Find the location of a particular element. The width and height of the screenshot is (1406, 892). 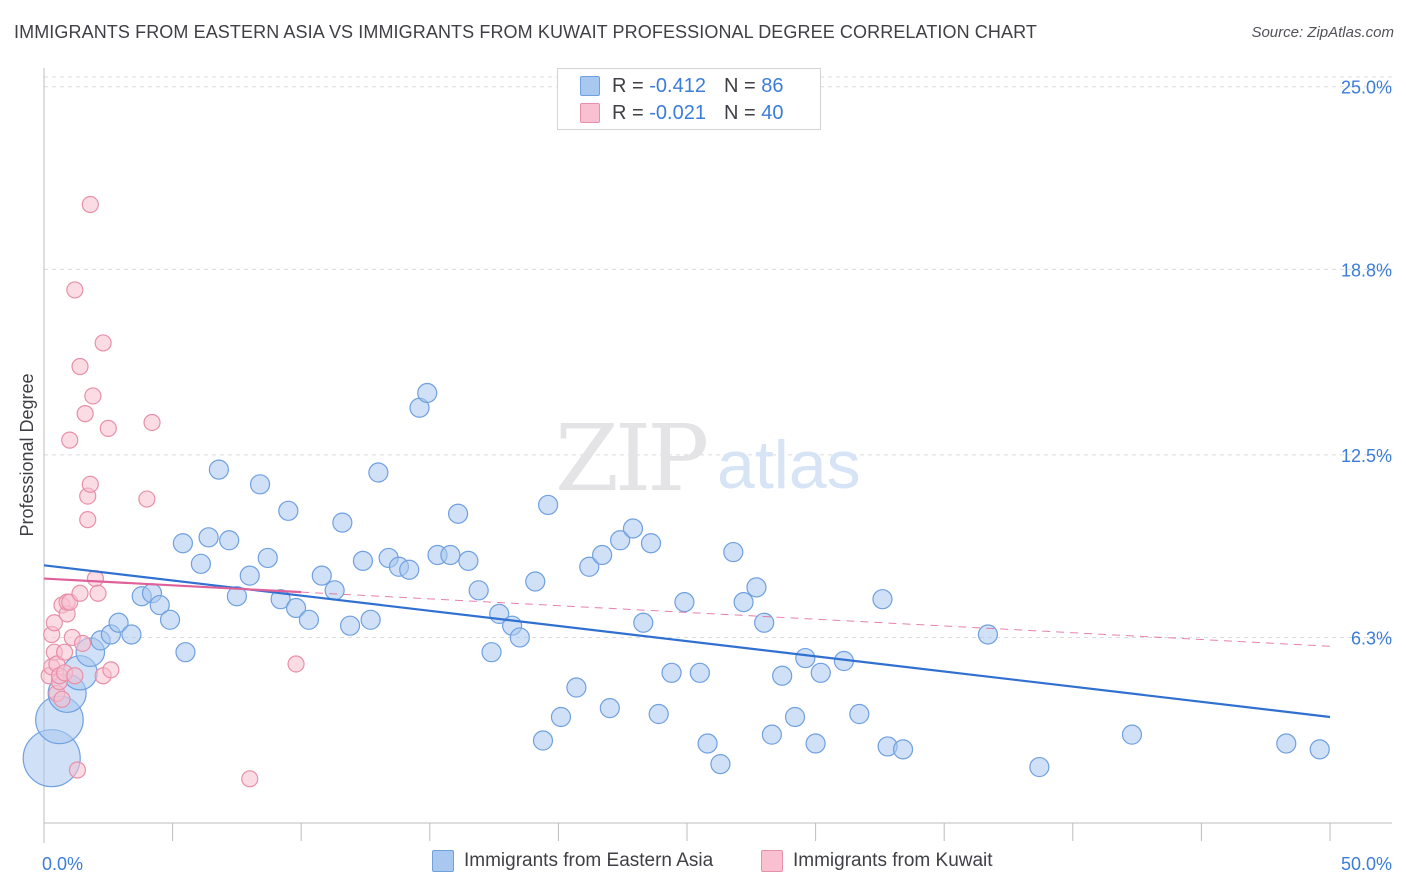

series-legend-eastern-asia: Immigrants from Eastern Asia is located at coordinates (572, 861).